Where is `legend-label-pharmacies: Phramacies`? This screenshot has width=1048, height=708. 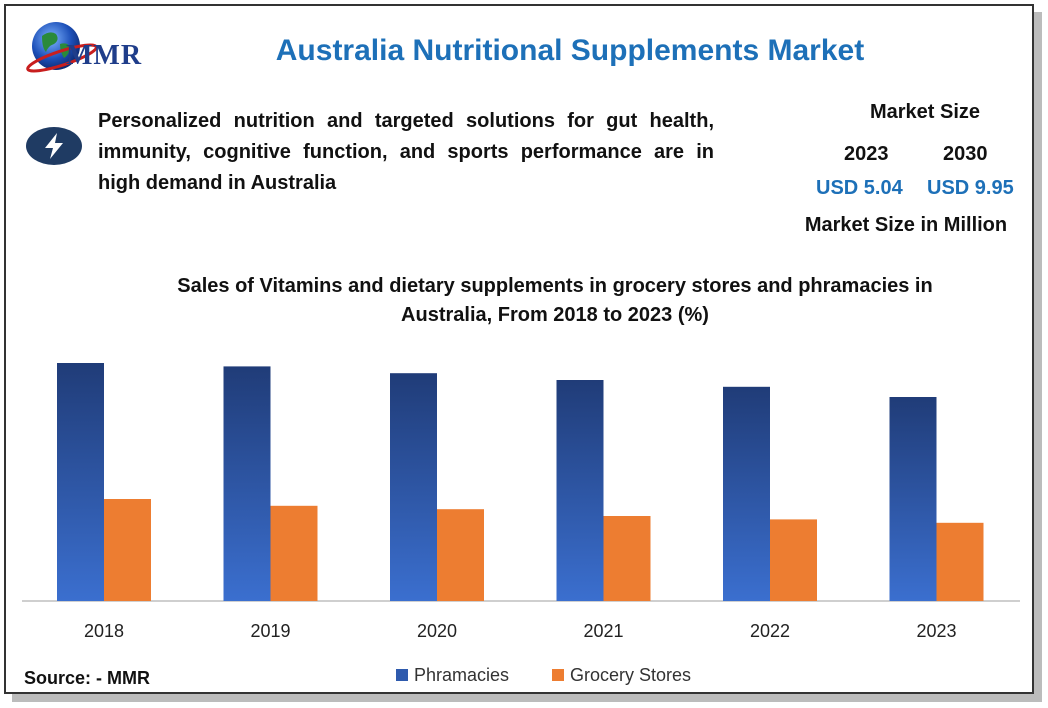
legend-label-pharmacies: Phramacies is located at coordinates (462, 674).